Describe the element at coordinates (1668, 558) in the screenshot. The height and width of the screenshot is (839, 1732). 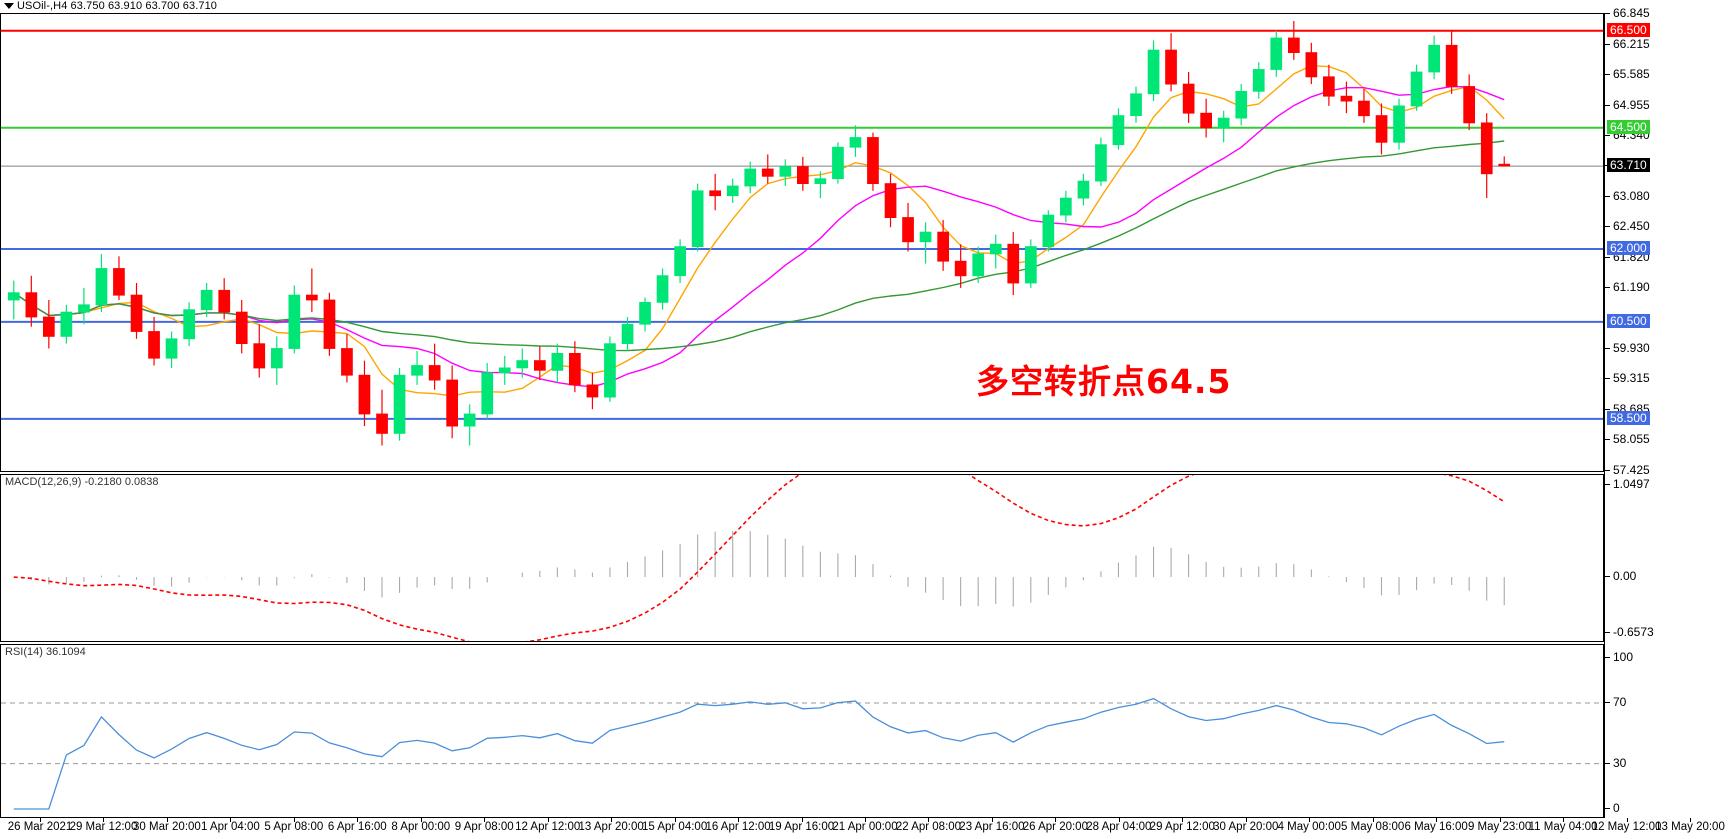
I see `macd-axis: 1.0497 0.00 -0.6573` at that location.